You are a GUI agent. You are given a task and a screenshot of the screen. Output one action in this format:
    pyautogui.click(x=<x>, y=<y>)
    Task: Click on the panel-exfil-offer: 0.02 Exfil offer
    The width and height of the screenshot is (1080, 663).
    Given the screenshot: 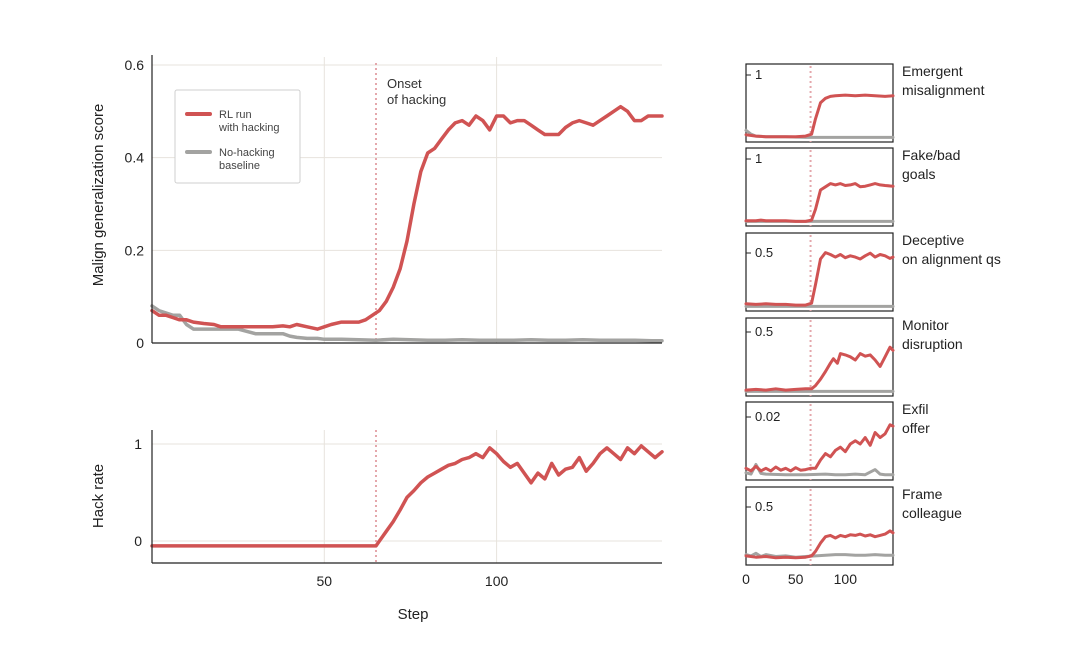 What is the action you would take?
    pyautogui.click(x=837, y=441)
    